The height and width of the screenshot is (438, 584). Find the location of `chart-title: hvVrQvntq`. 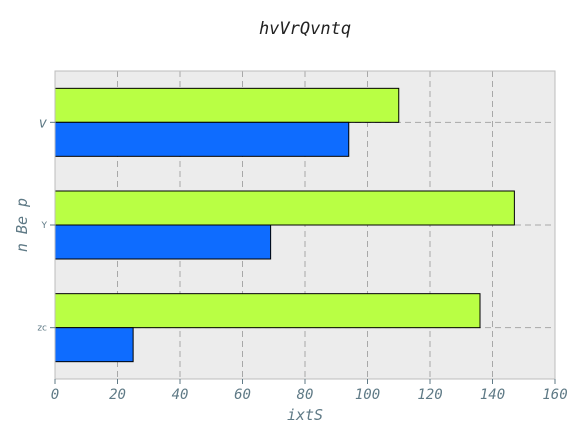

chart-title: hvVrQvntq is located at coordinates (305, 29).